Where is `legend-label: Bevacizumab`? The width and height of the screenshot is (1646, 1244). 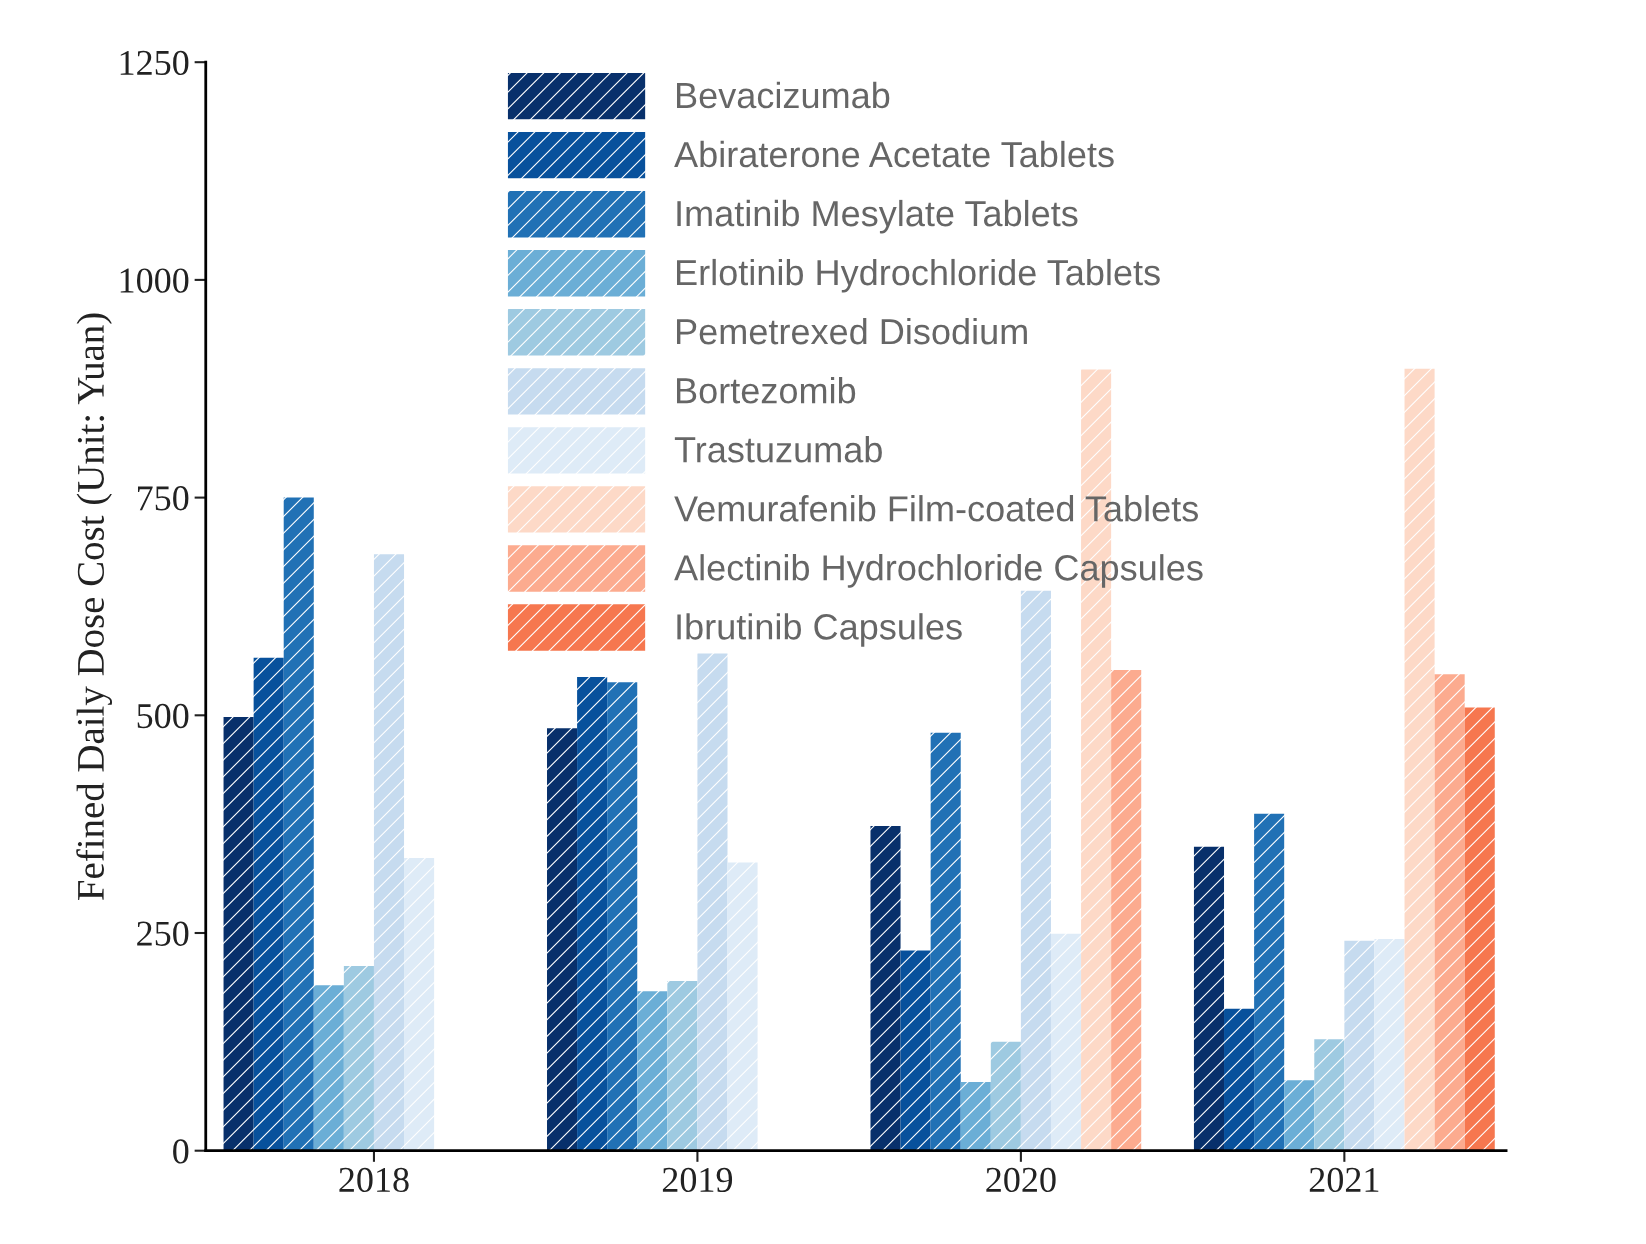 legend-label: Bevacizumab is located at coordinates (783, 95).